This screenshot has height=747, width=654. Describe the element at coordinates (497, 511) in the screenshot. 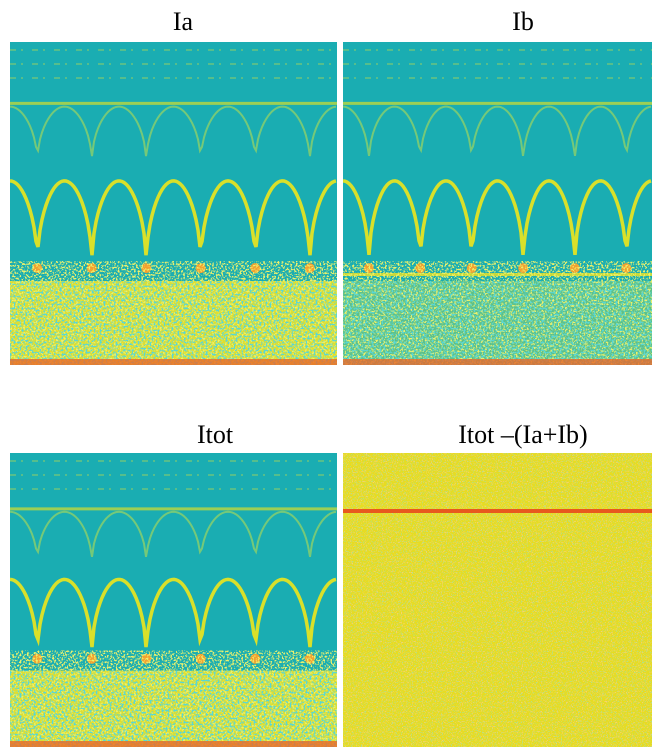

I see `line` at that location.